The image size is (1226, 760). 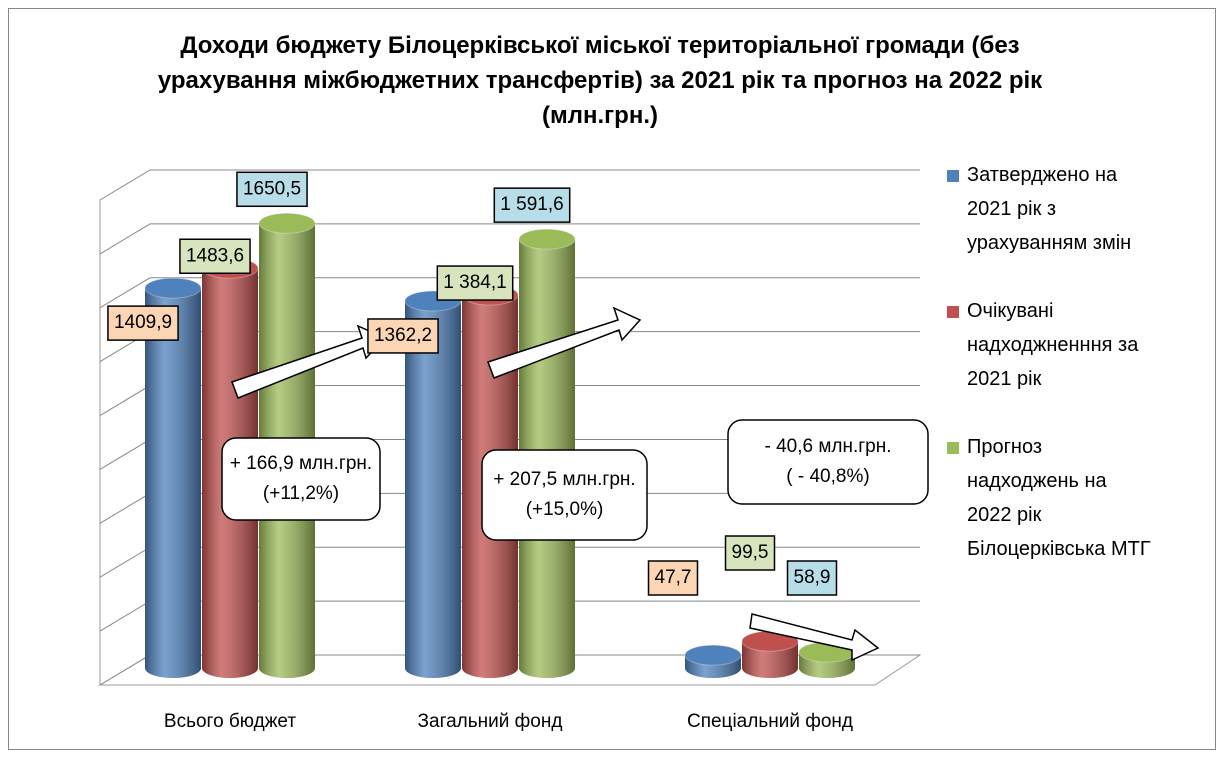 I want to click on annotation: (+15,0%), so click(x=565, y=509).